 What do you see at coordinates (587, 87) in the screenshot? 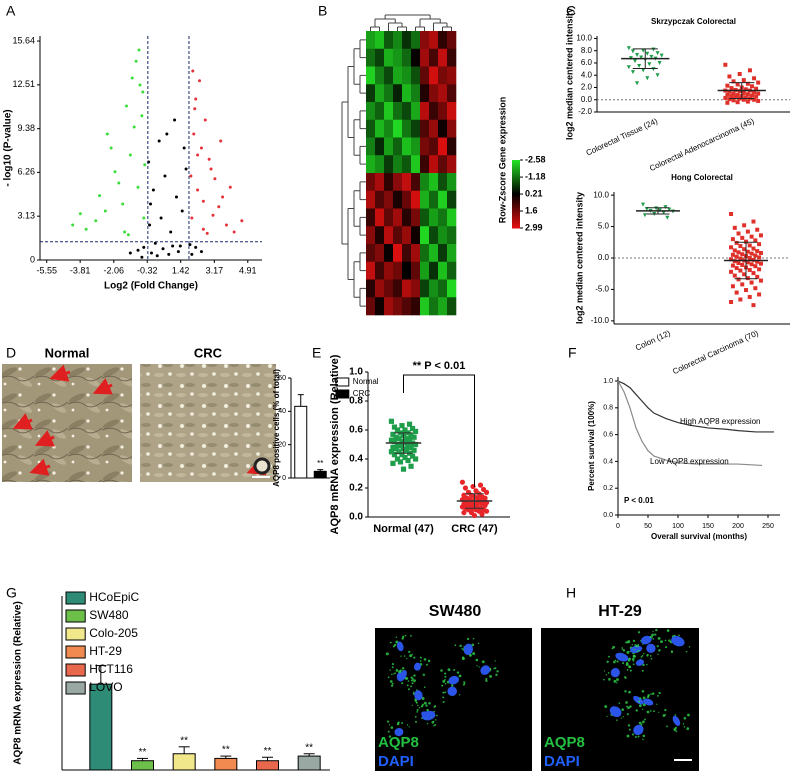
I see `y-tick-label: 2.0` at bounding box center [587, 87].